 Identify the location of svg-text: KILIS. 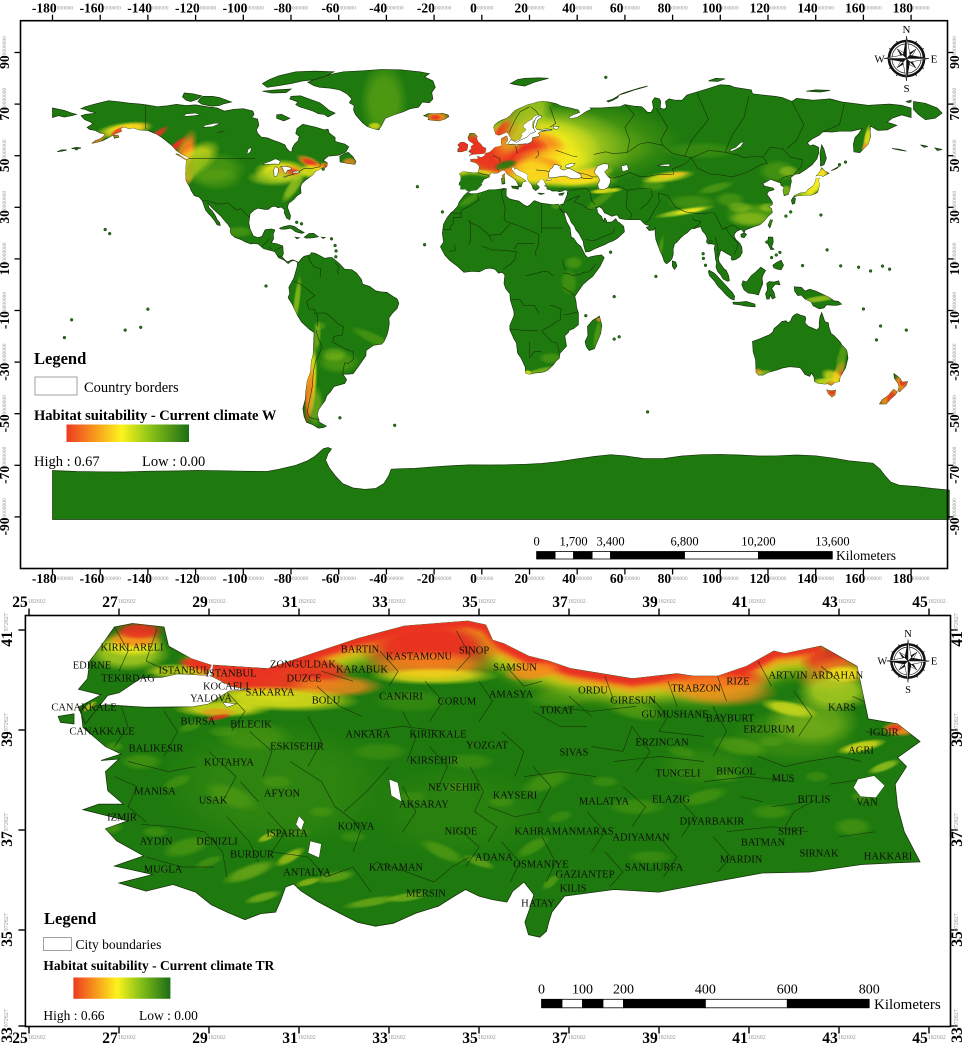
(573, 889).